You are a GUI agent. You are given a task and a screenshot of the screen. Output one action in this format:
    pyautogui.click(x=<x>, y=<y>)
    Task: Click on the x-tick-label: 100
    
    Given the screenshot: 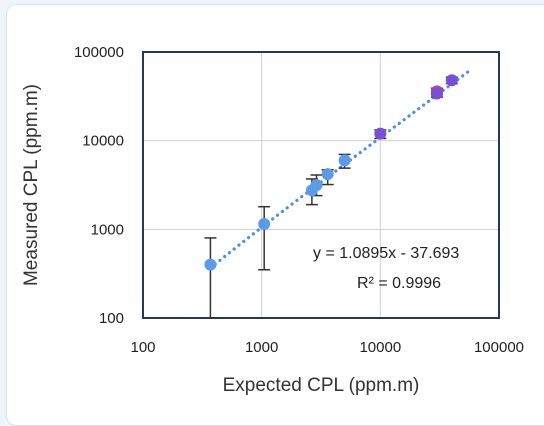 What is the action you would take?
    pyautogui.click(x=142, y=347)
    